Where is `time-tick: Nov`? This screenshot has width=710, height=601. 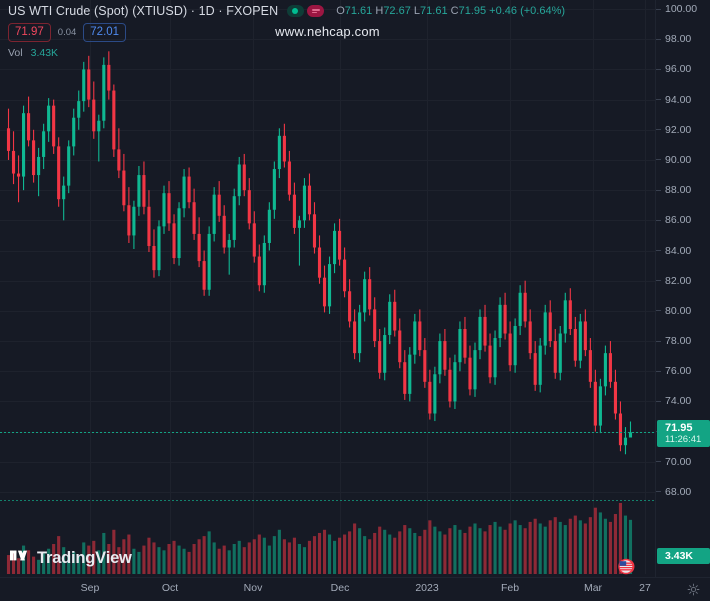
time-tick: Nov is located at coordinates (253, 588).